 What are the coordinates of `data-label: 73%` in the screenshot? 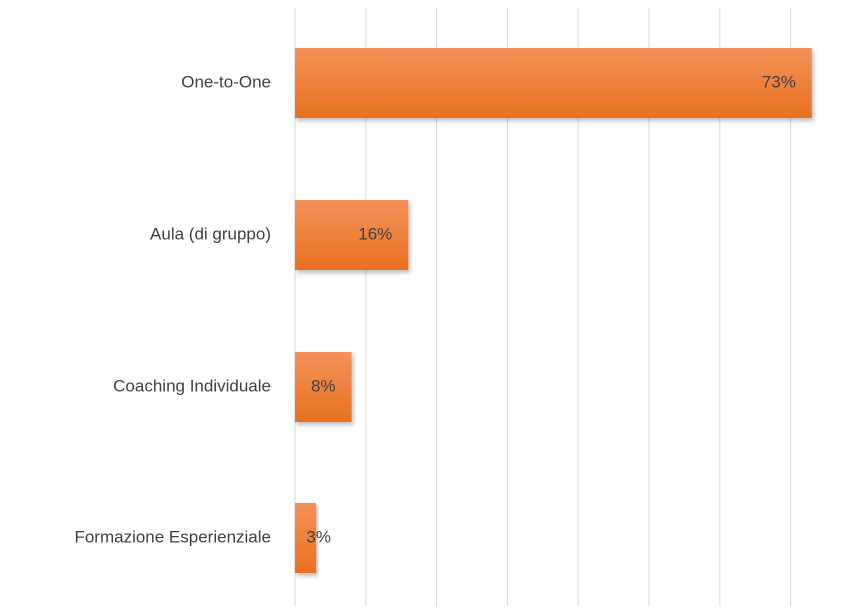 It's located at (779, 81).